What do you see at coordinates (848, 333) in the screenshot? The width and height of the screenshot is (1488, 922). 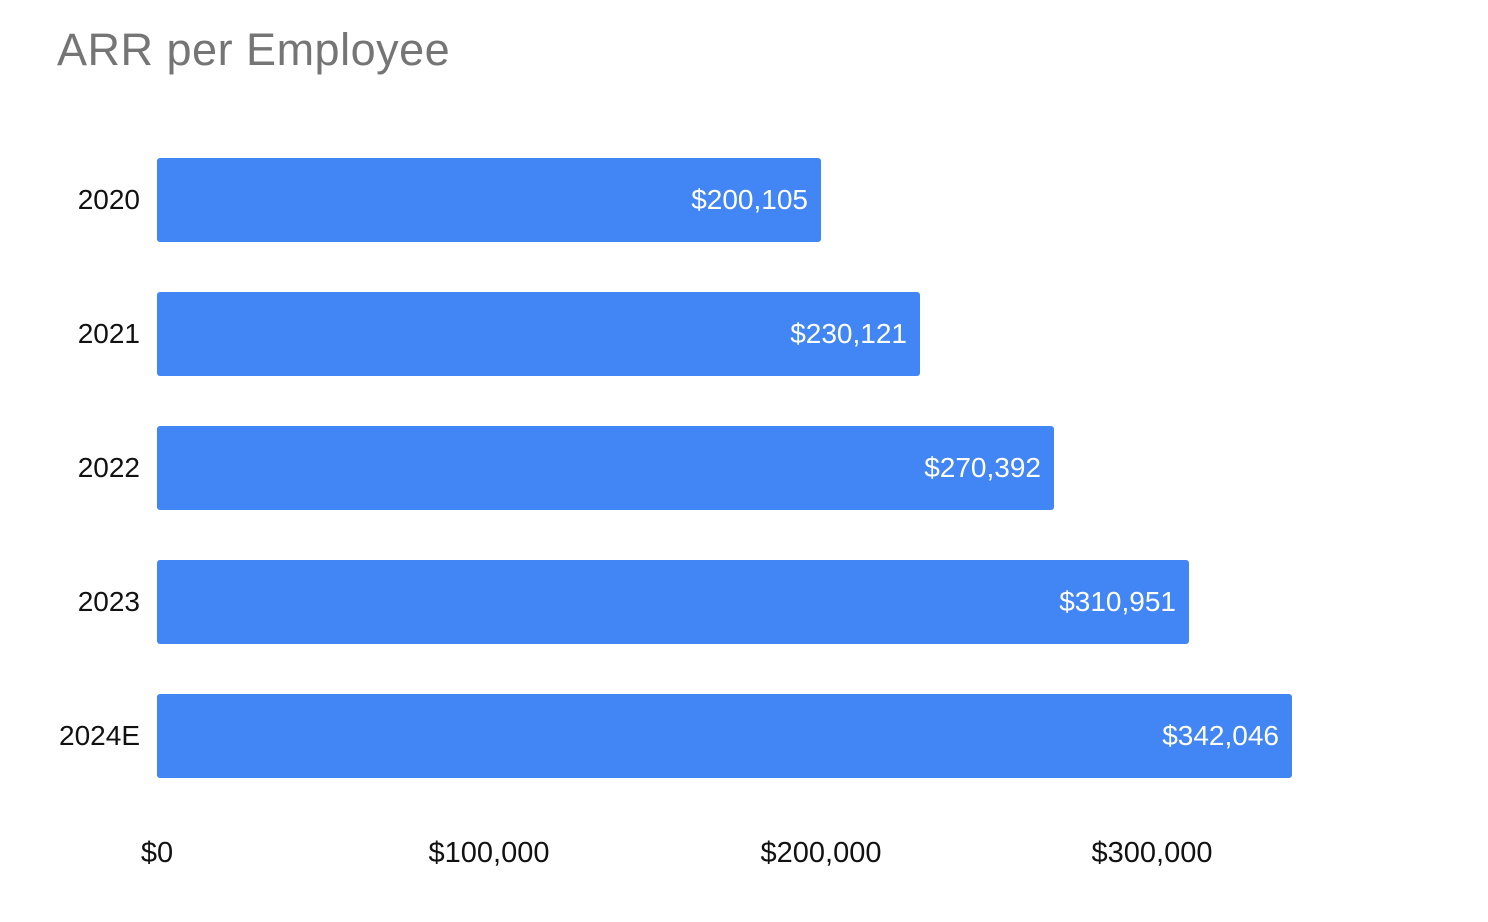 I see `bar-value-label: $230,121` at bounding box center [848, 333].